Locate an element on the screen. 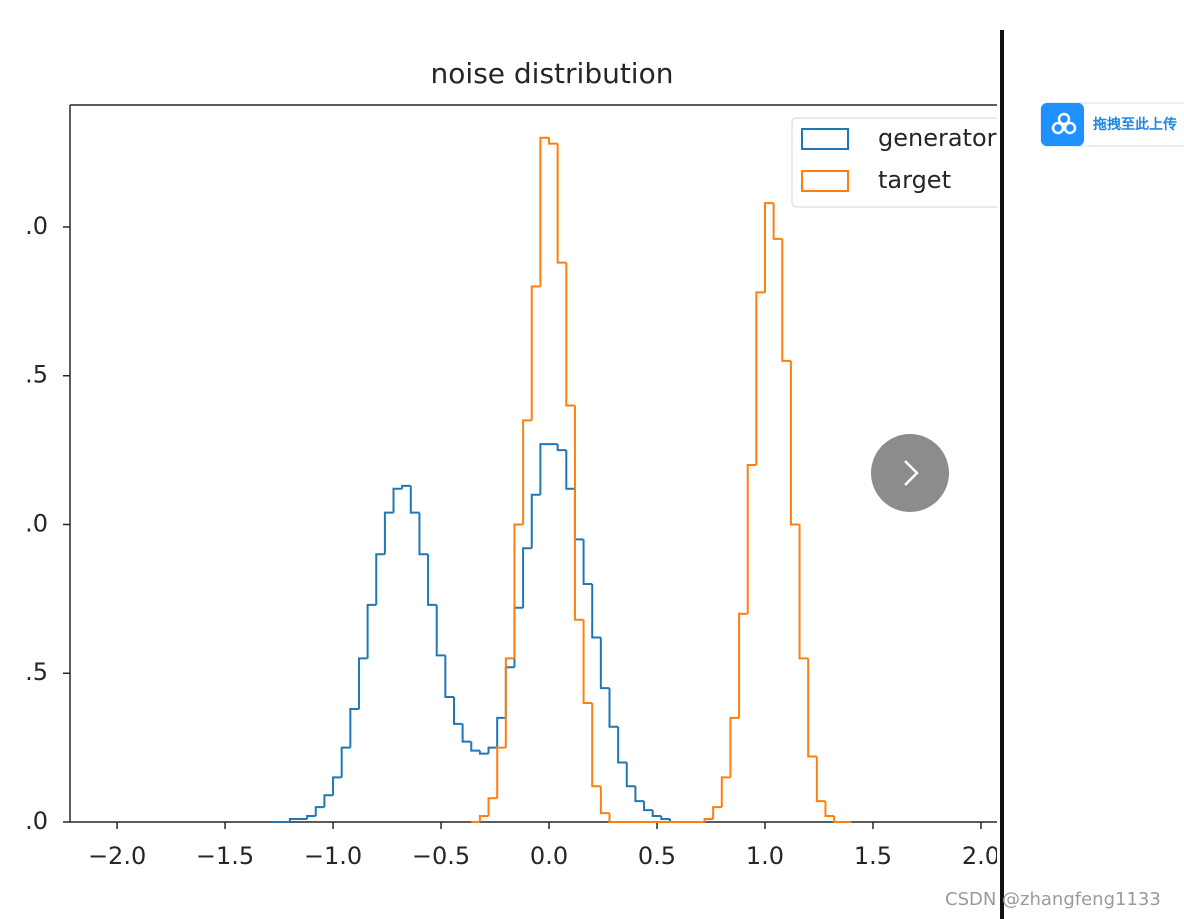 Image resolution: width=1184 pixels, height=919 pixels. x-tick-label: −0.5 is located at coordinates (441, 856).